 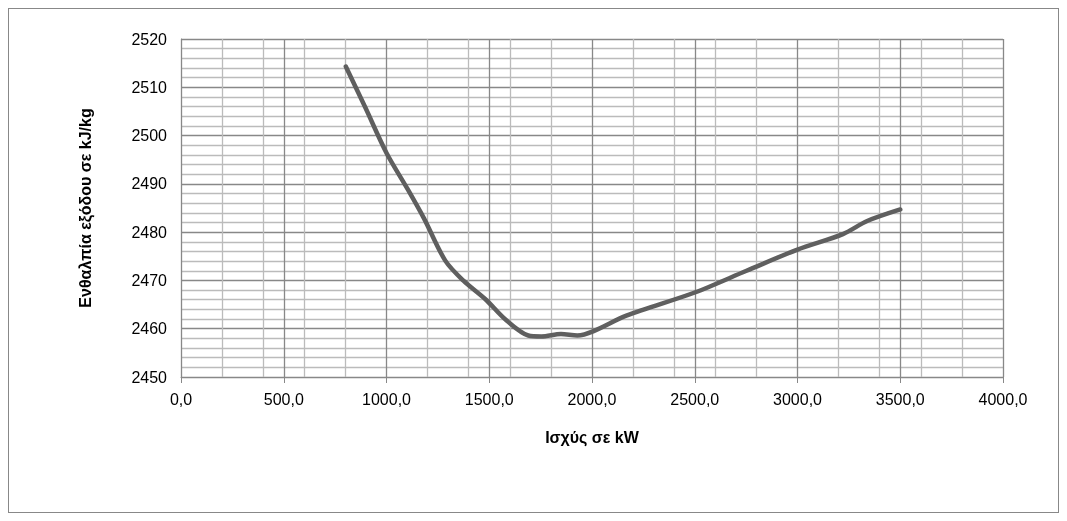 I want to click on x-tick-label: 2000,0, so click(x=592, y=399).